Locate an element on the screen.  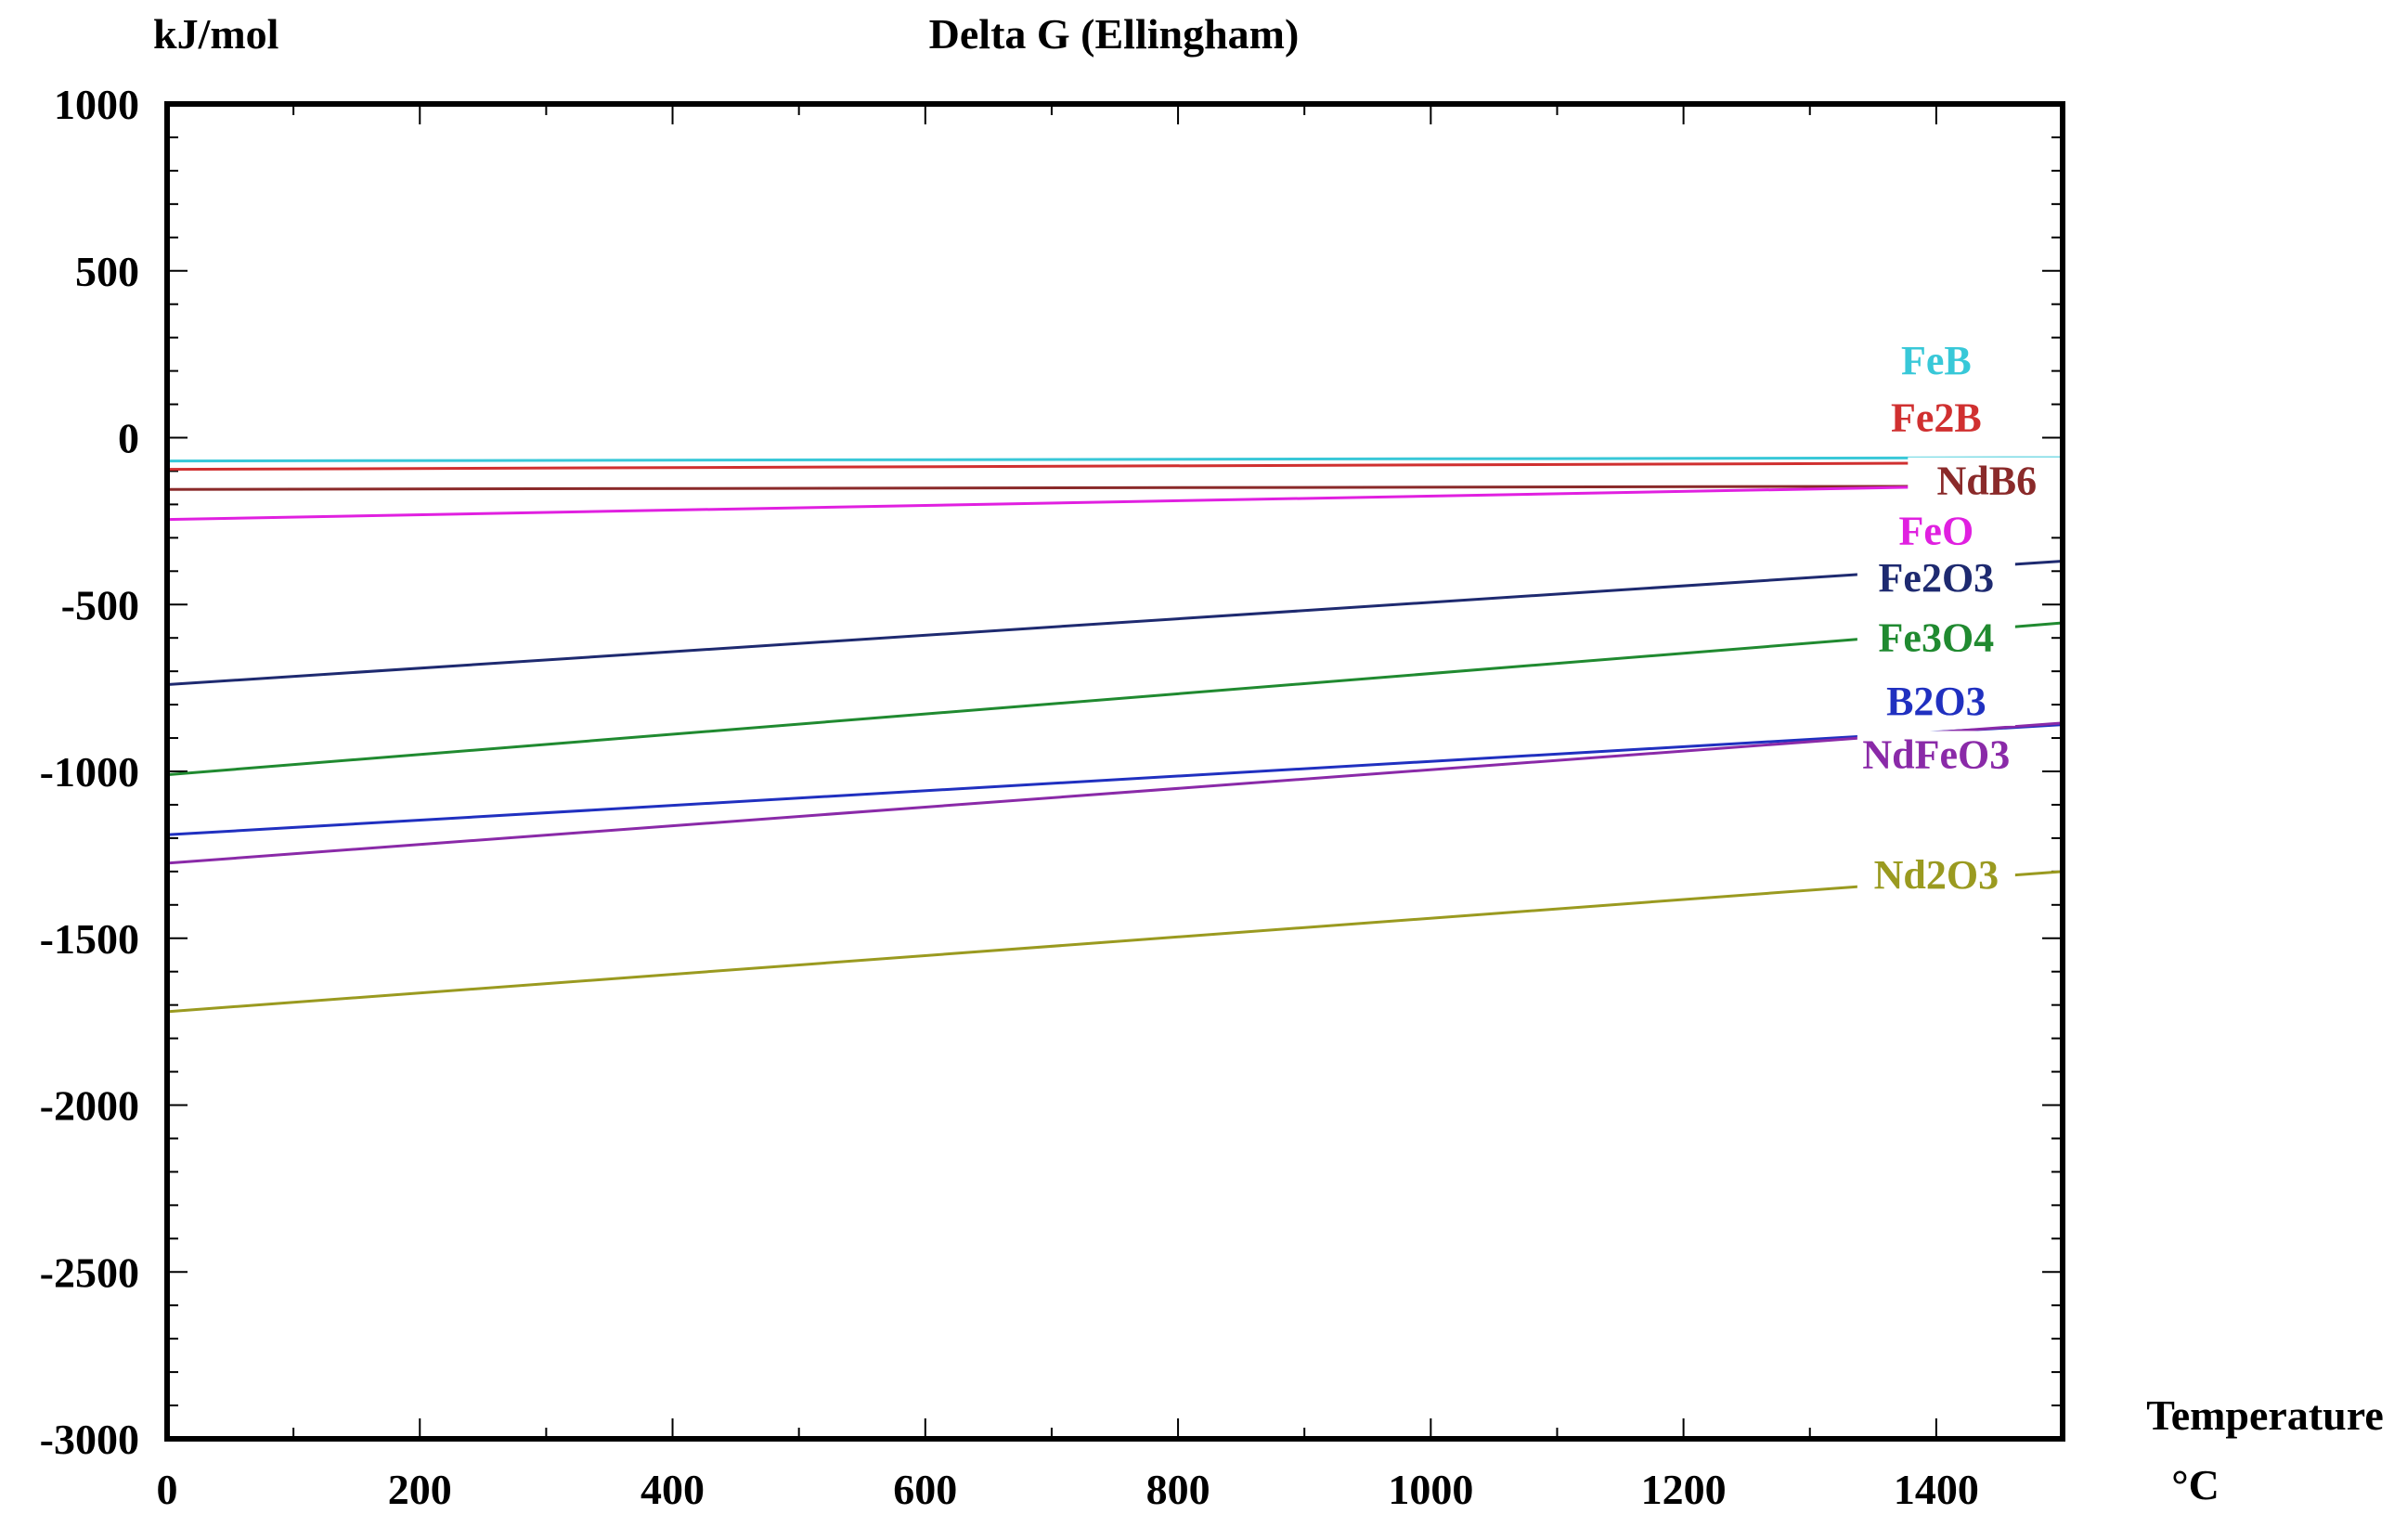
y-axis-label: kJ/mol is located at coordinates (216, 34).